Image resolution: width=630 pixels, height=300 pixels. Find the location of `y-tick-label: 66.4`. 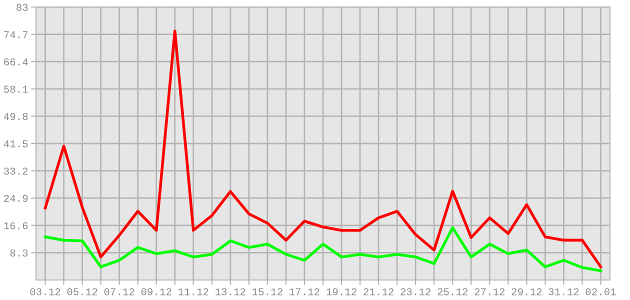

y-tick-label: 66.4 is located at coordinates (16, 62).